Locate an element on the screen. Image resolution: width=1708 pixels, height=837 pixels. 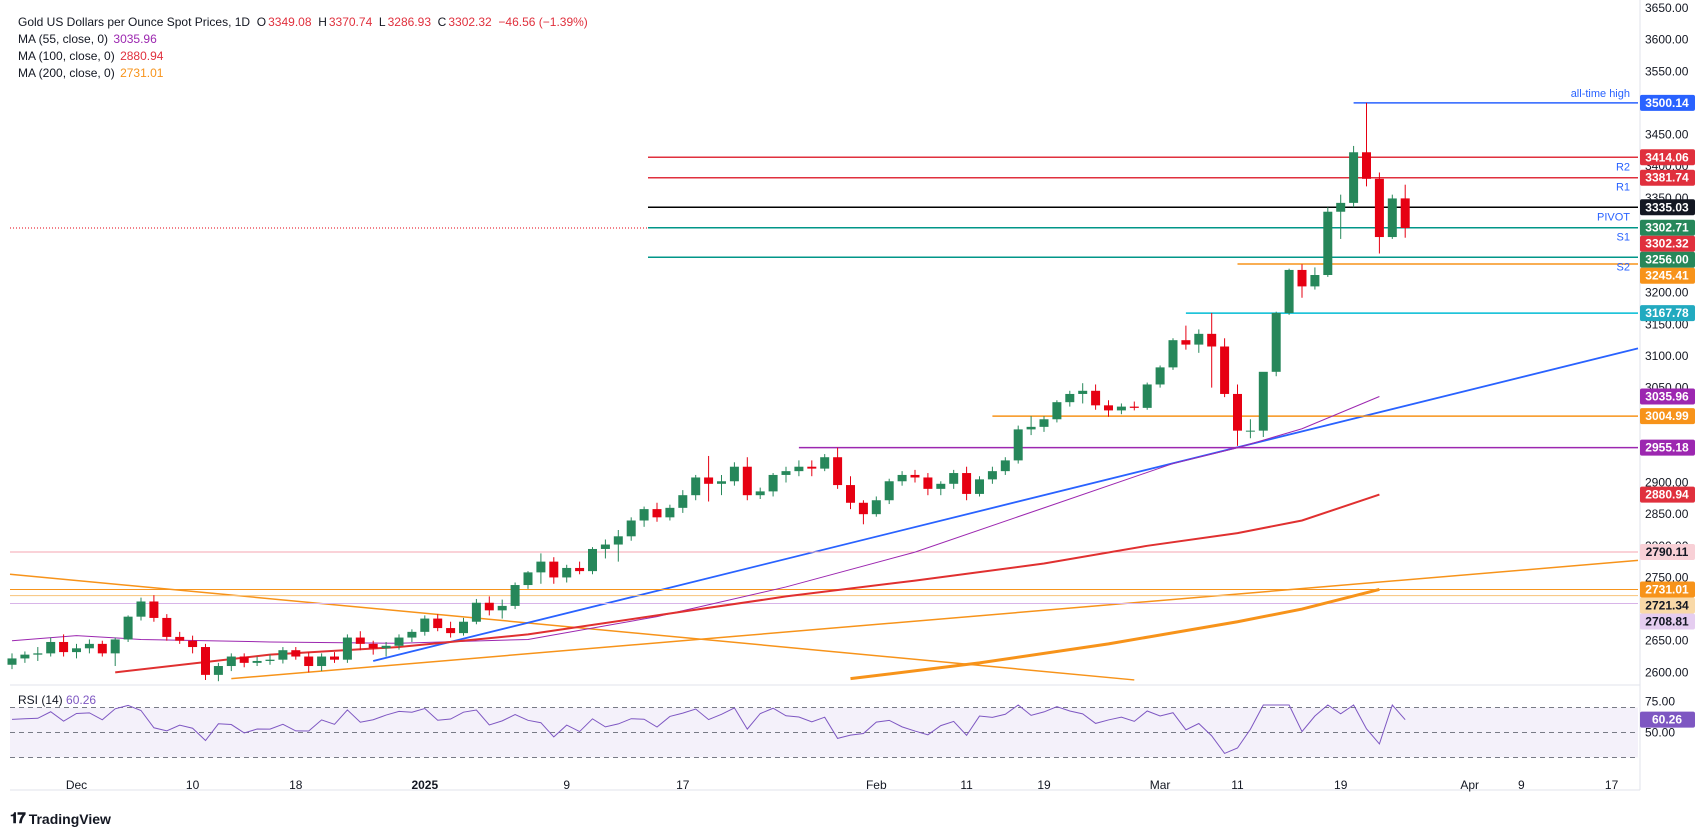
price-tag: 3414.06 is located at coordinates (1667, 157).